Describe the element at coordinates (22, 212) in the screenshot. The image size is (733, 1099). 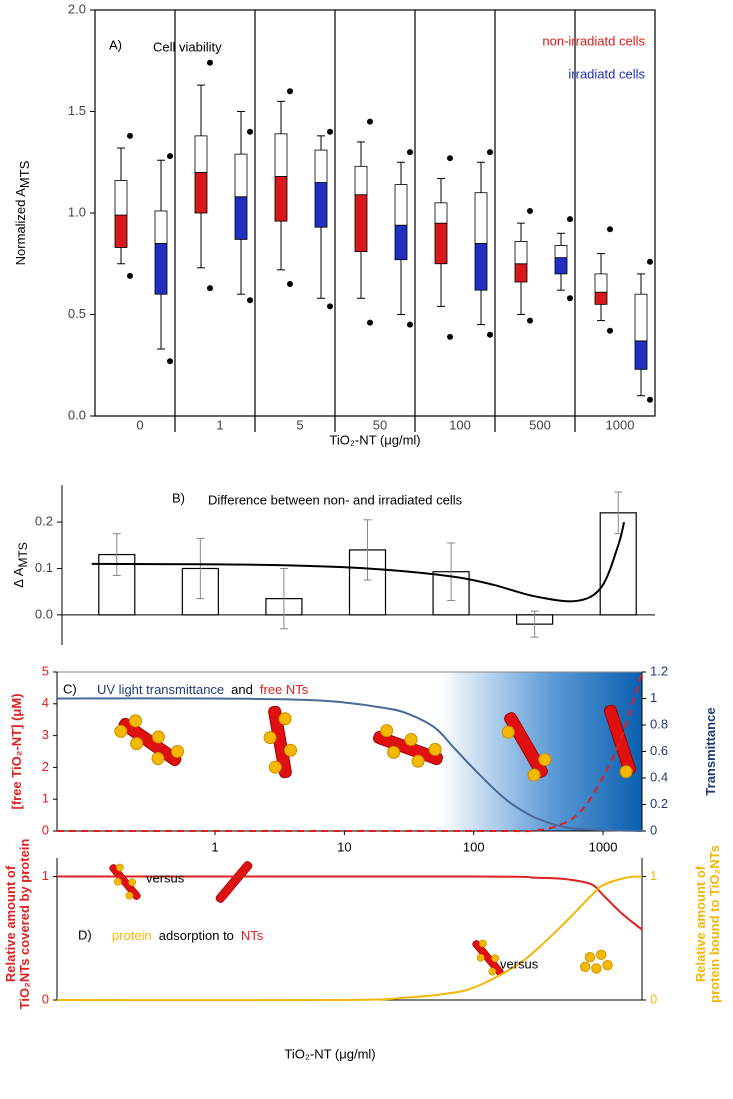
I see `axis-label: Normalized AMTS` at that location.